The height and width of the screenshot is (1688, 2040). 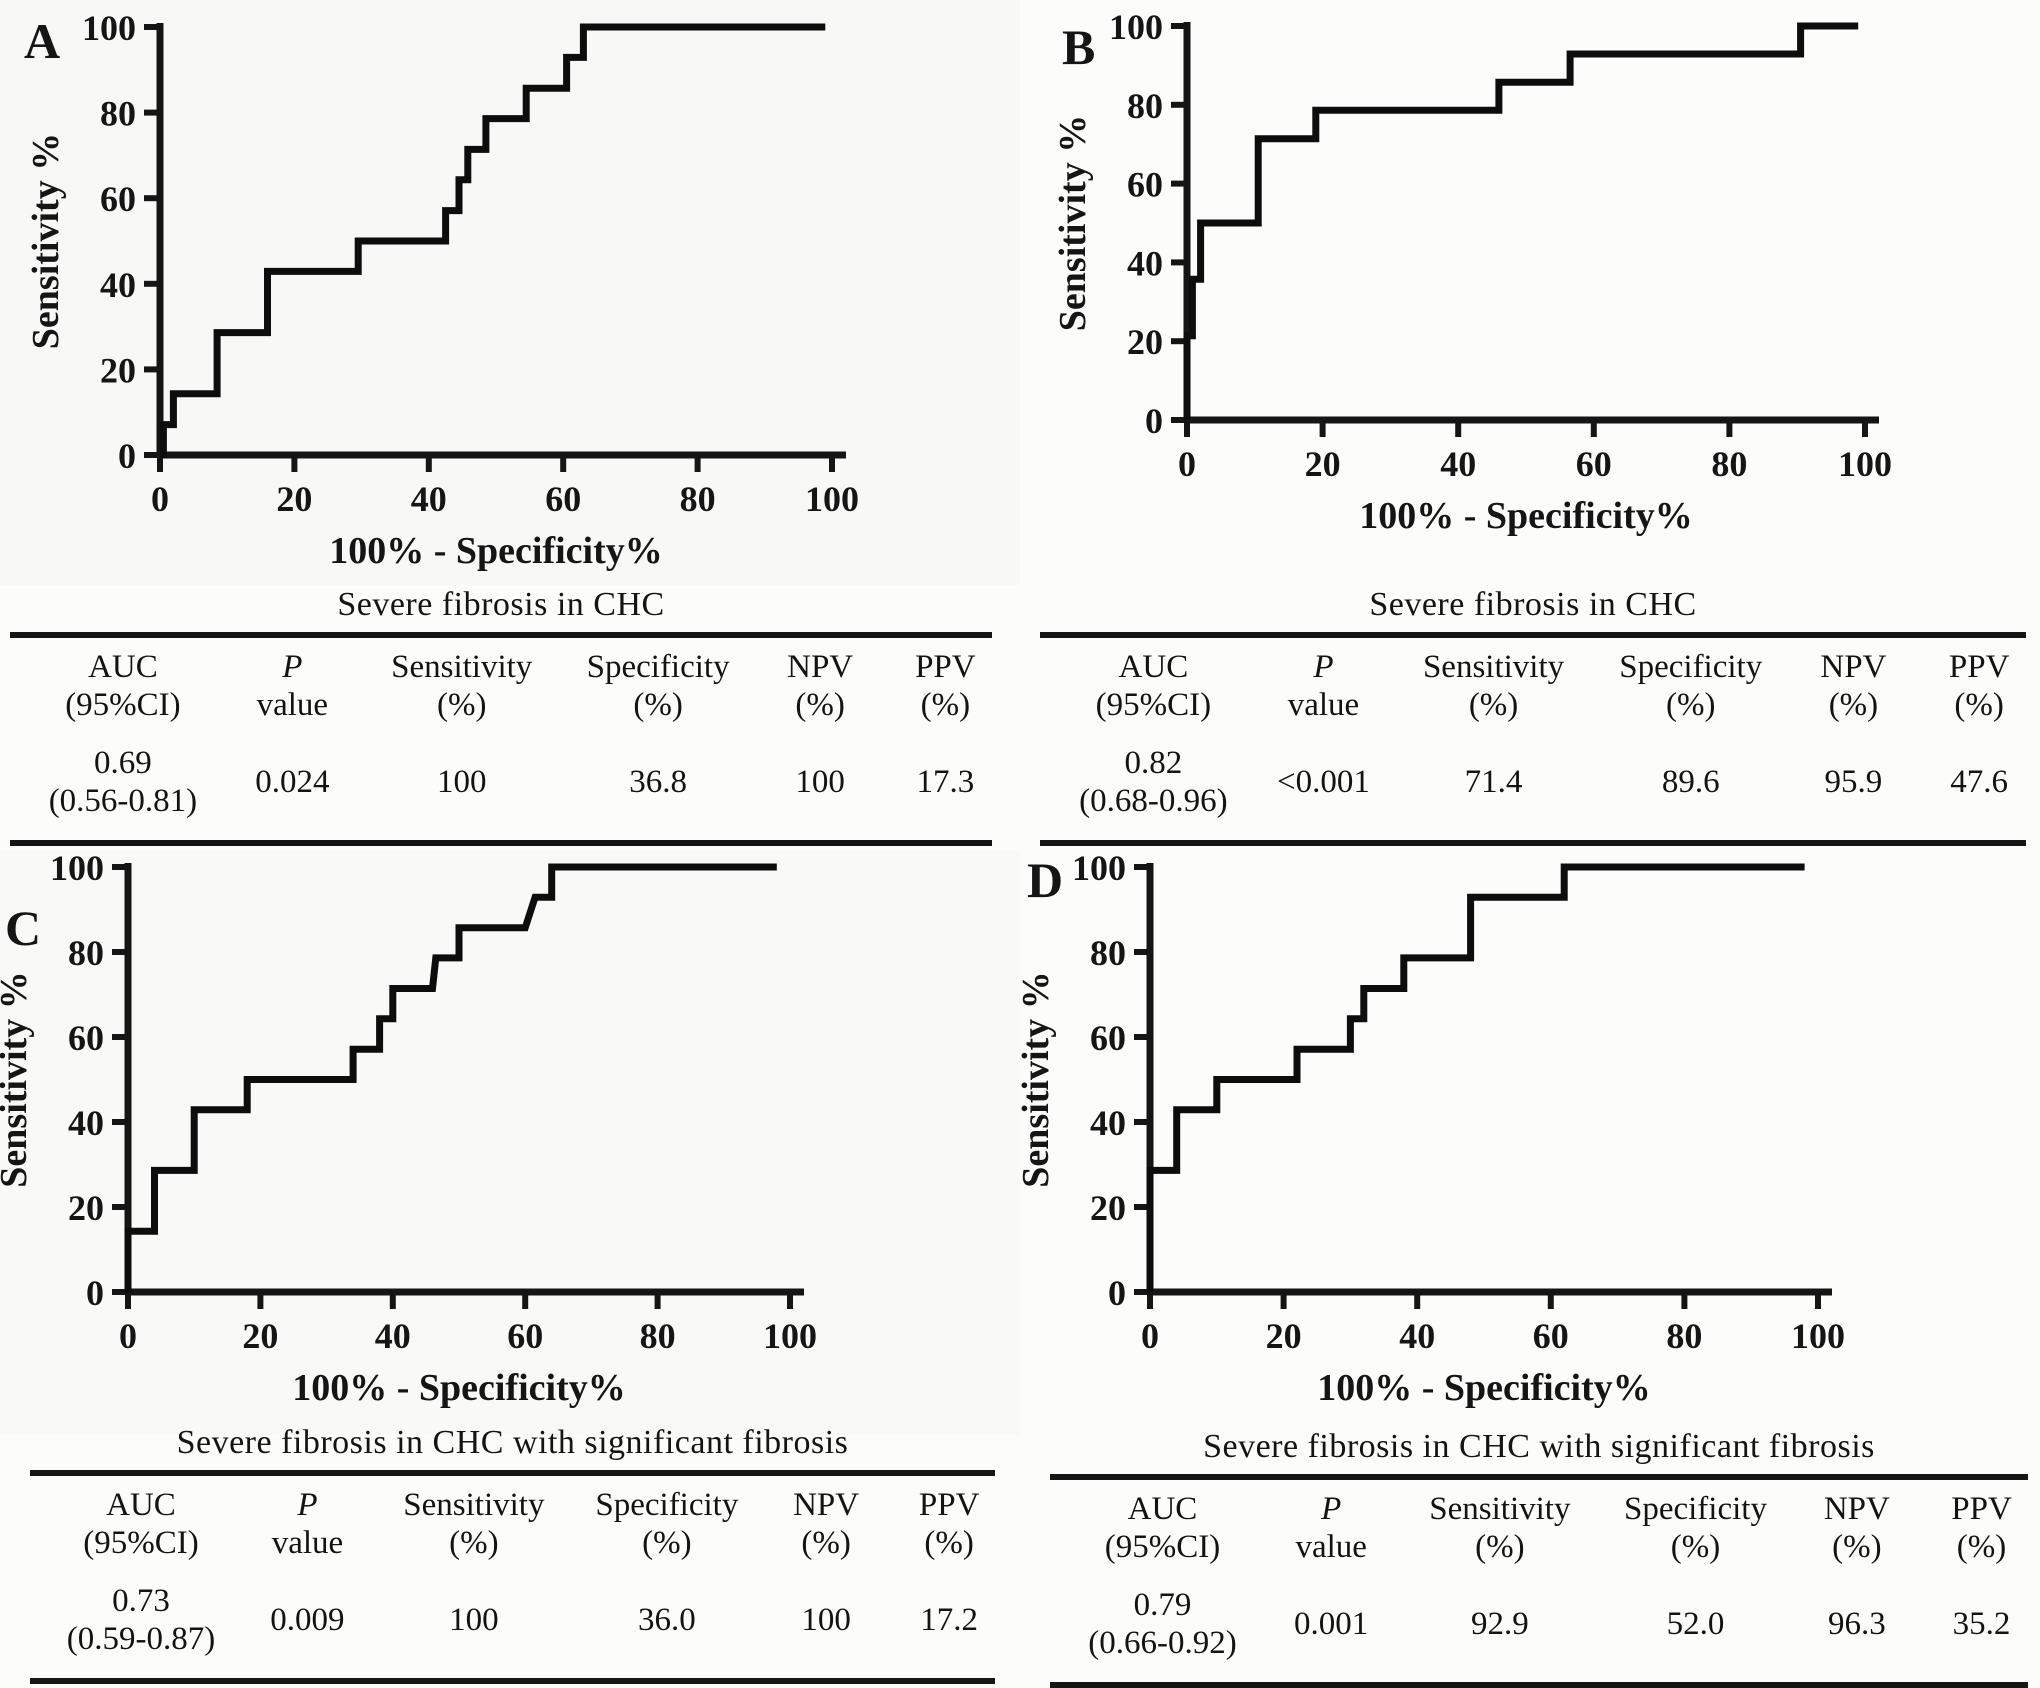 What do you see at coordinates (501, 785) in the screenshot?
I see `stats-data-row: 0.69 (0.56-0.81) 0.024 100 36.8 100 17.3` at bounding box center [501, 785].